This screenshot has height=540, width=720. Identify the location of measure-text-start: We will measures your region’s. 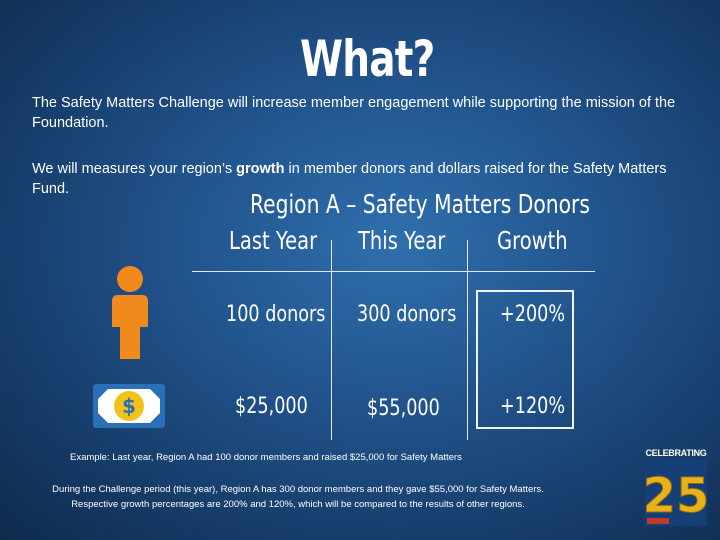
(134, 169).